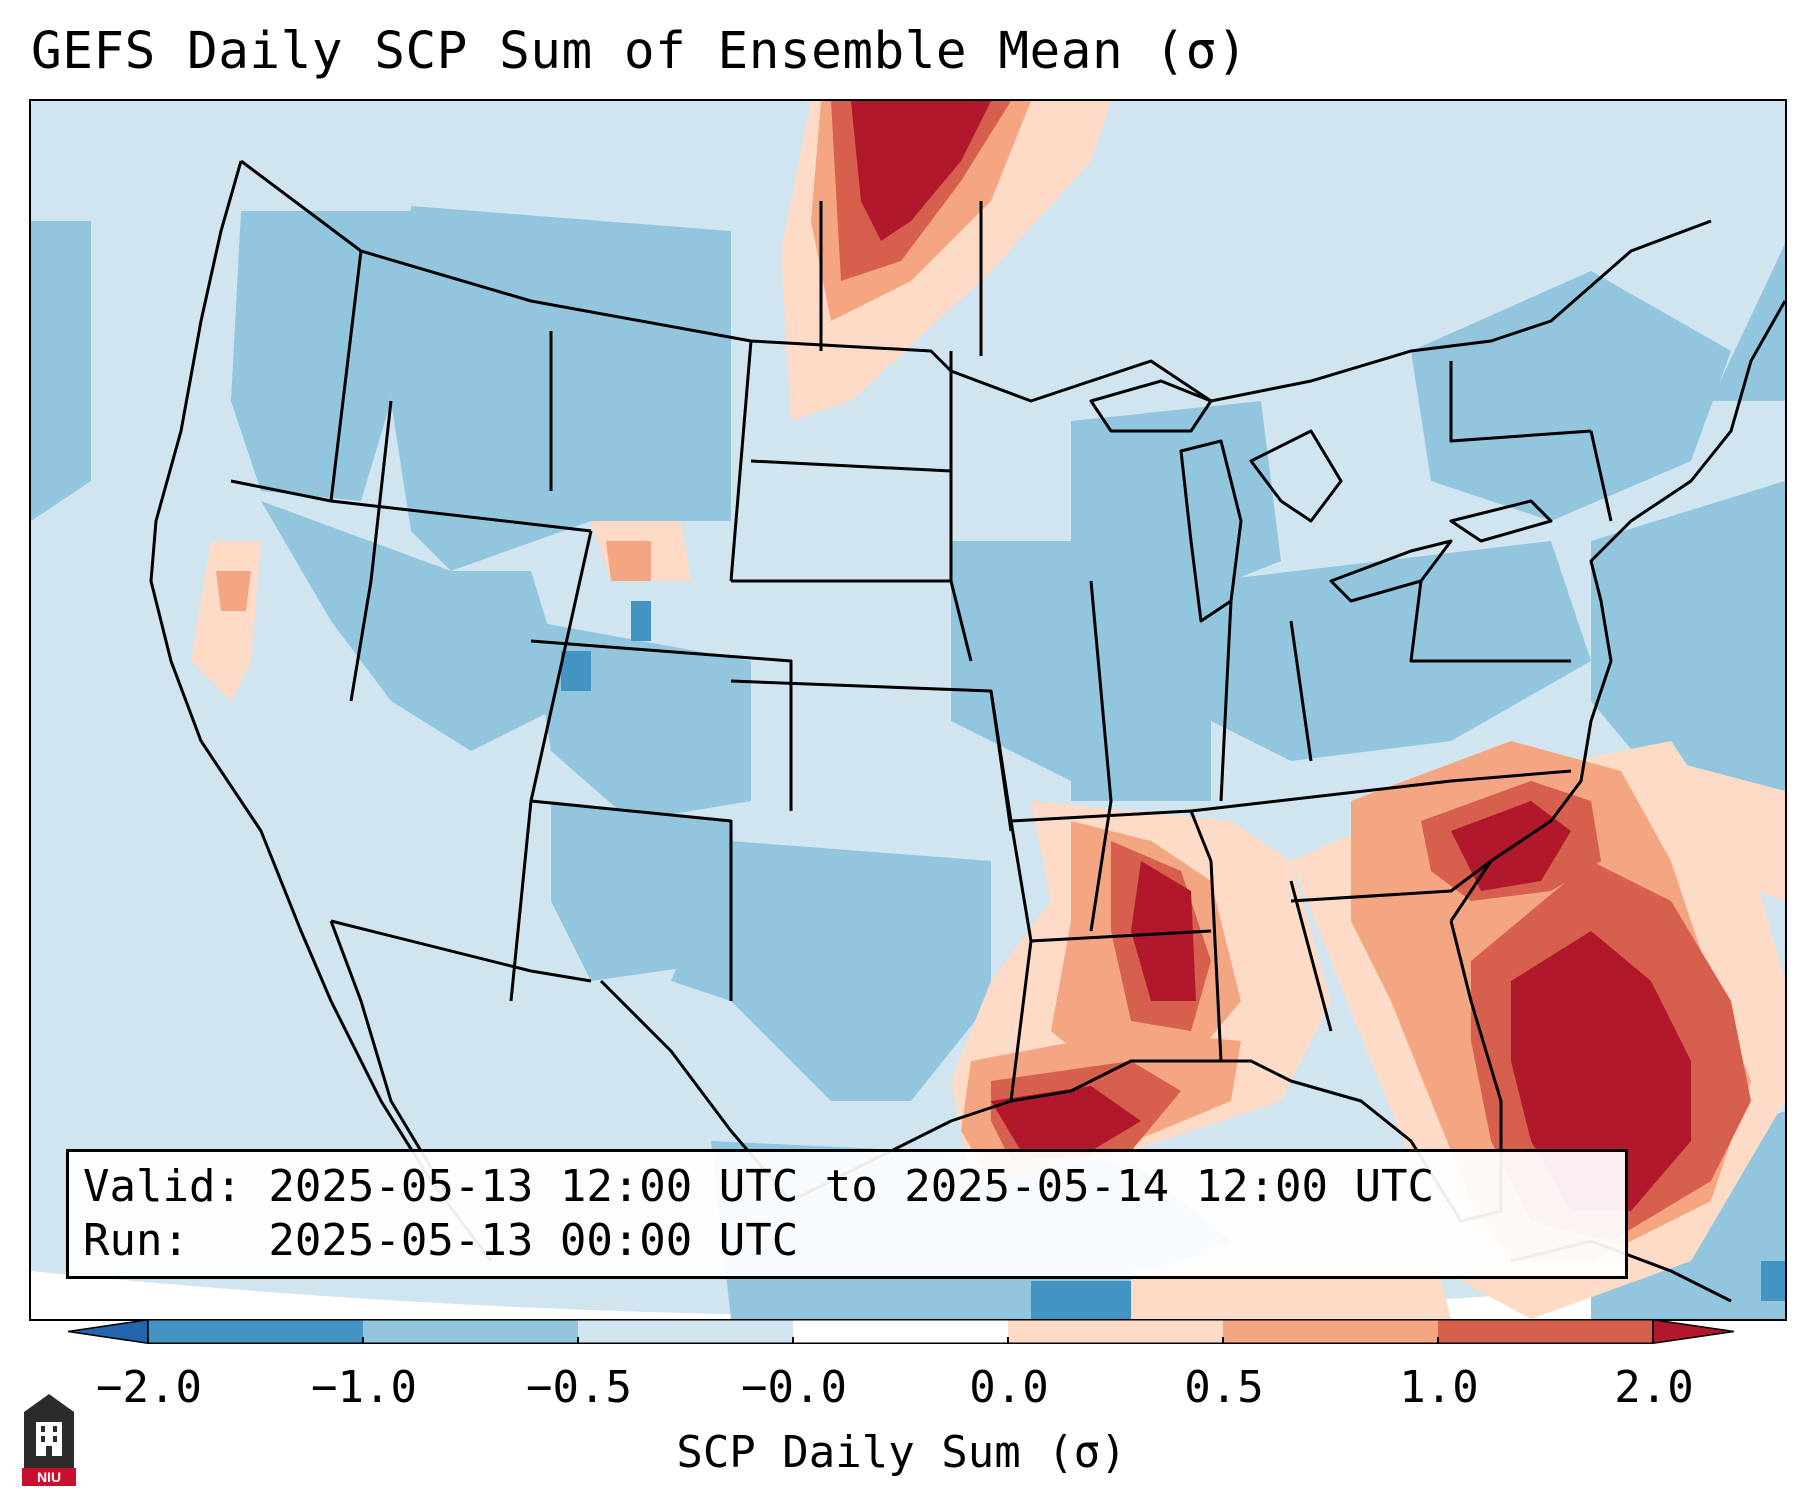  I want to click on colorbar-tick-label: 0.0, so click(1009, 1387).